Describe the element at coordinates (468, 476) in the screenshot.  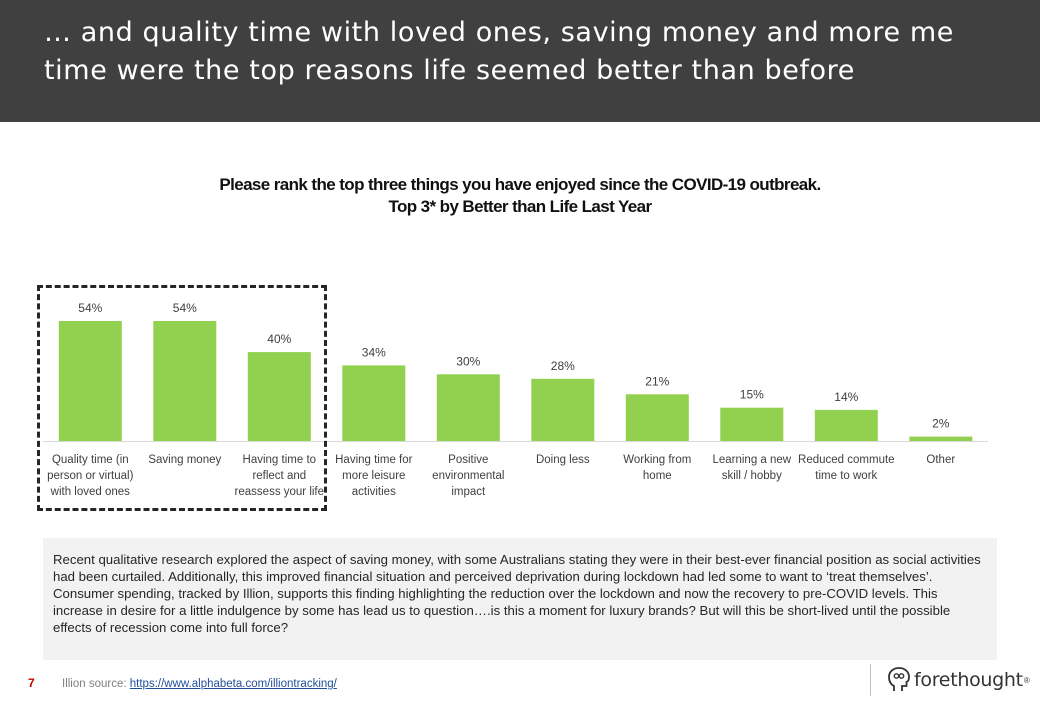
I see `category-label-4: Positive environmental impact` at that location.